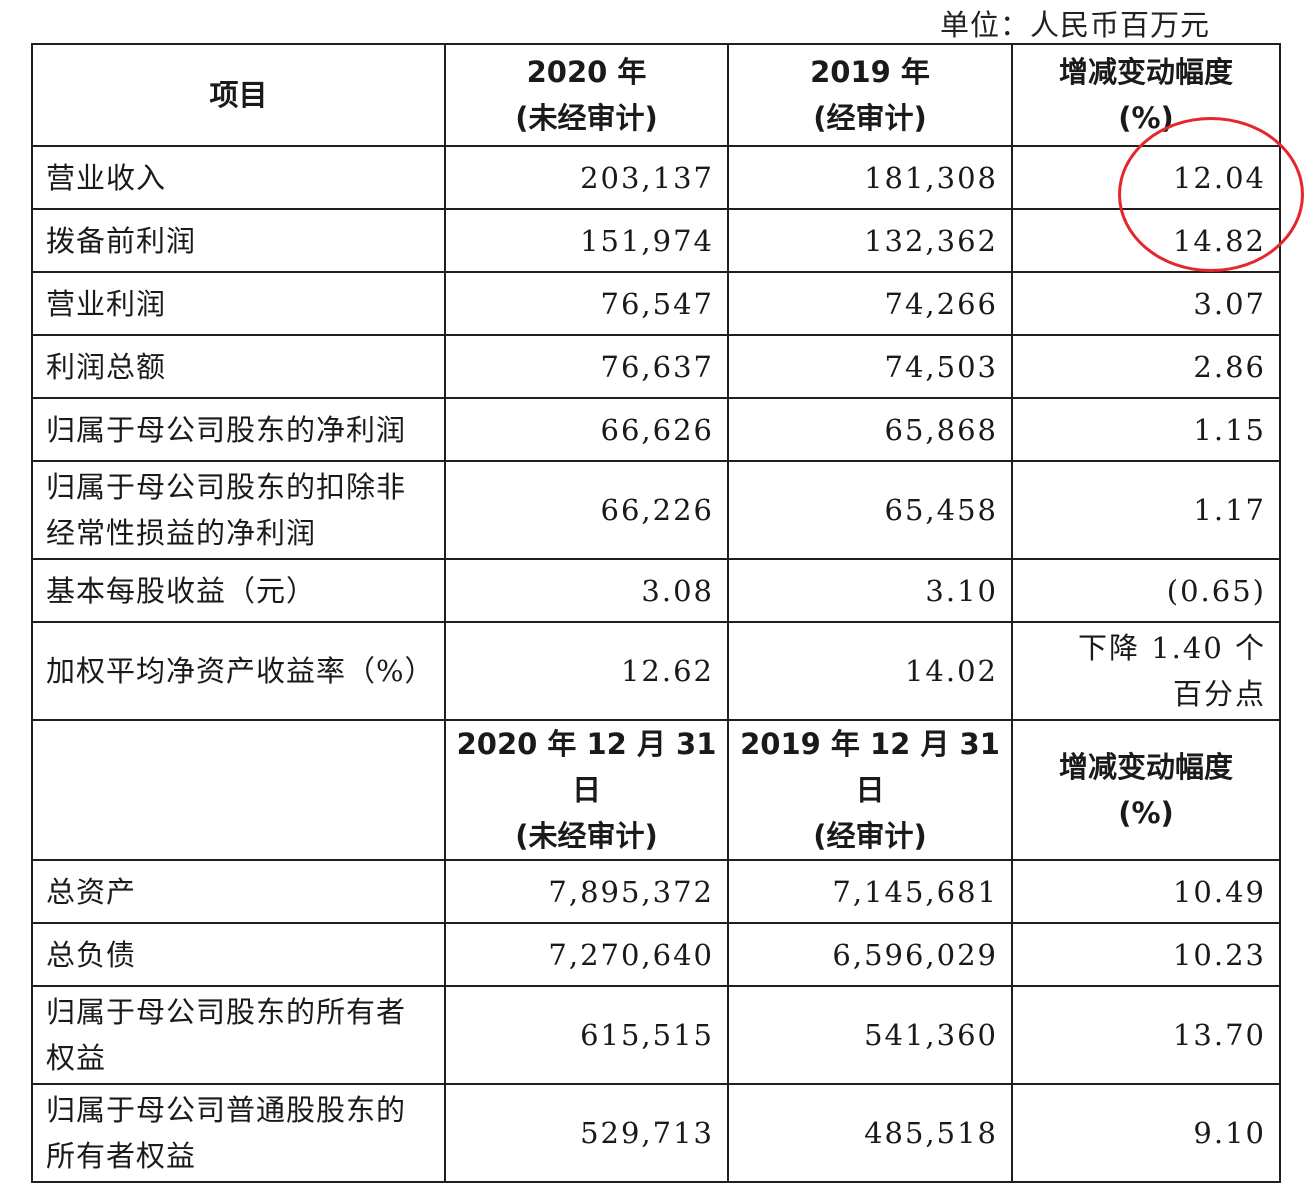  What do you see at coordinates (1146, 671) in the screenshot?
I see `value-change: 下降 1.40 个百分点` at bounding box center [1146, 671].